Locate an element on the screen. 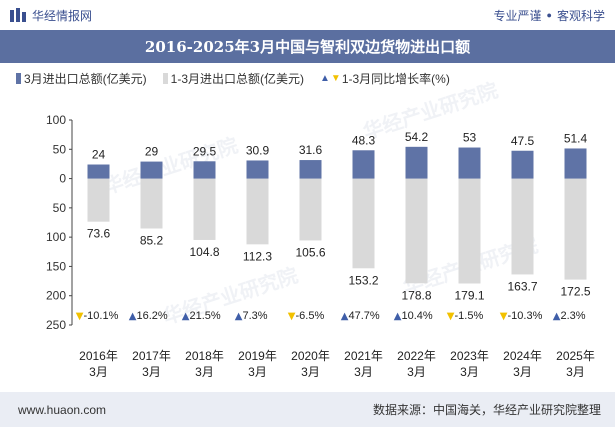 Image resolution: width=615 pixels, height=427 pixels. data-source: 数据来源：中国海关，华经产业研究院整理 is located at coordinates (486, 410).